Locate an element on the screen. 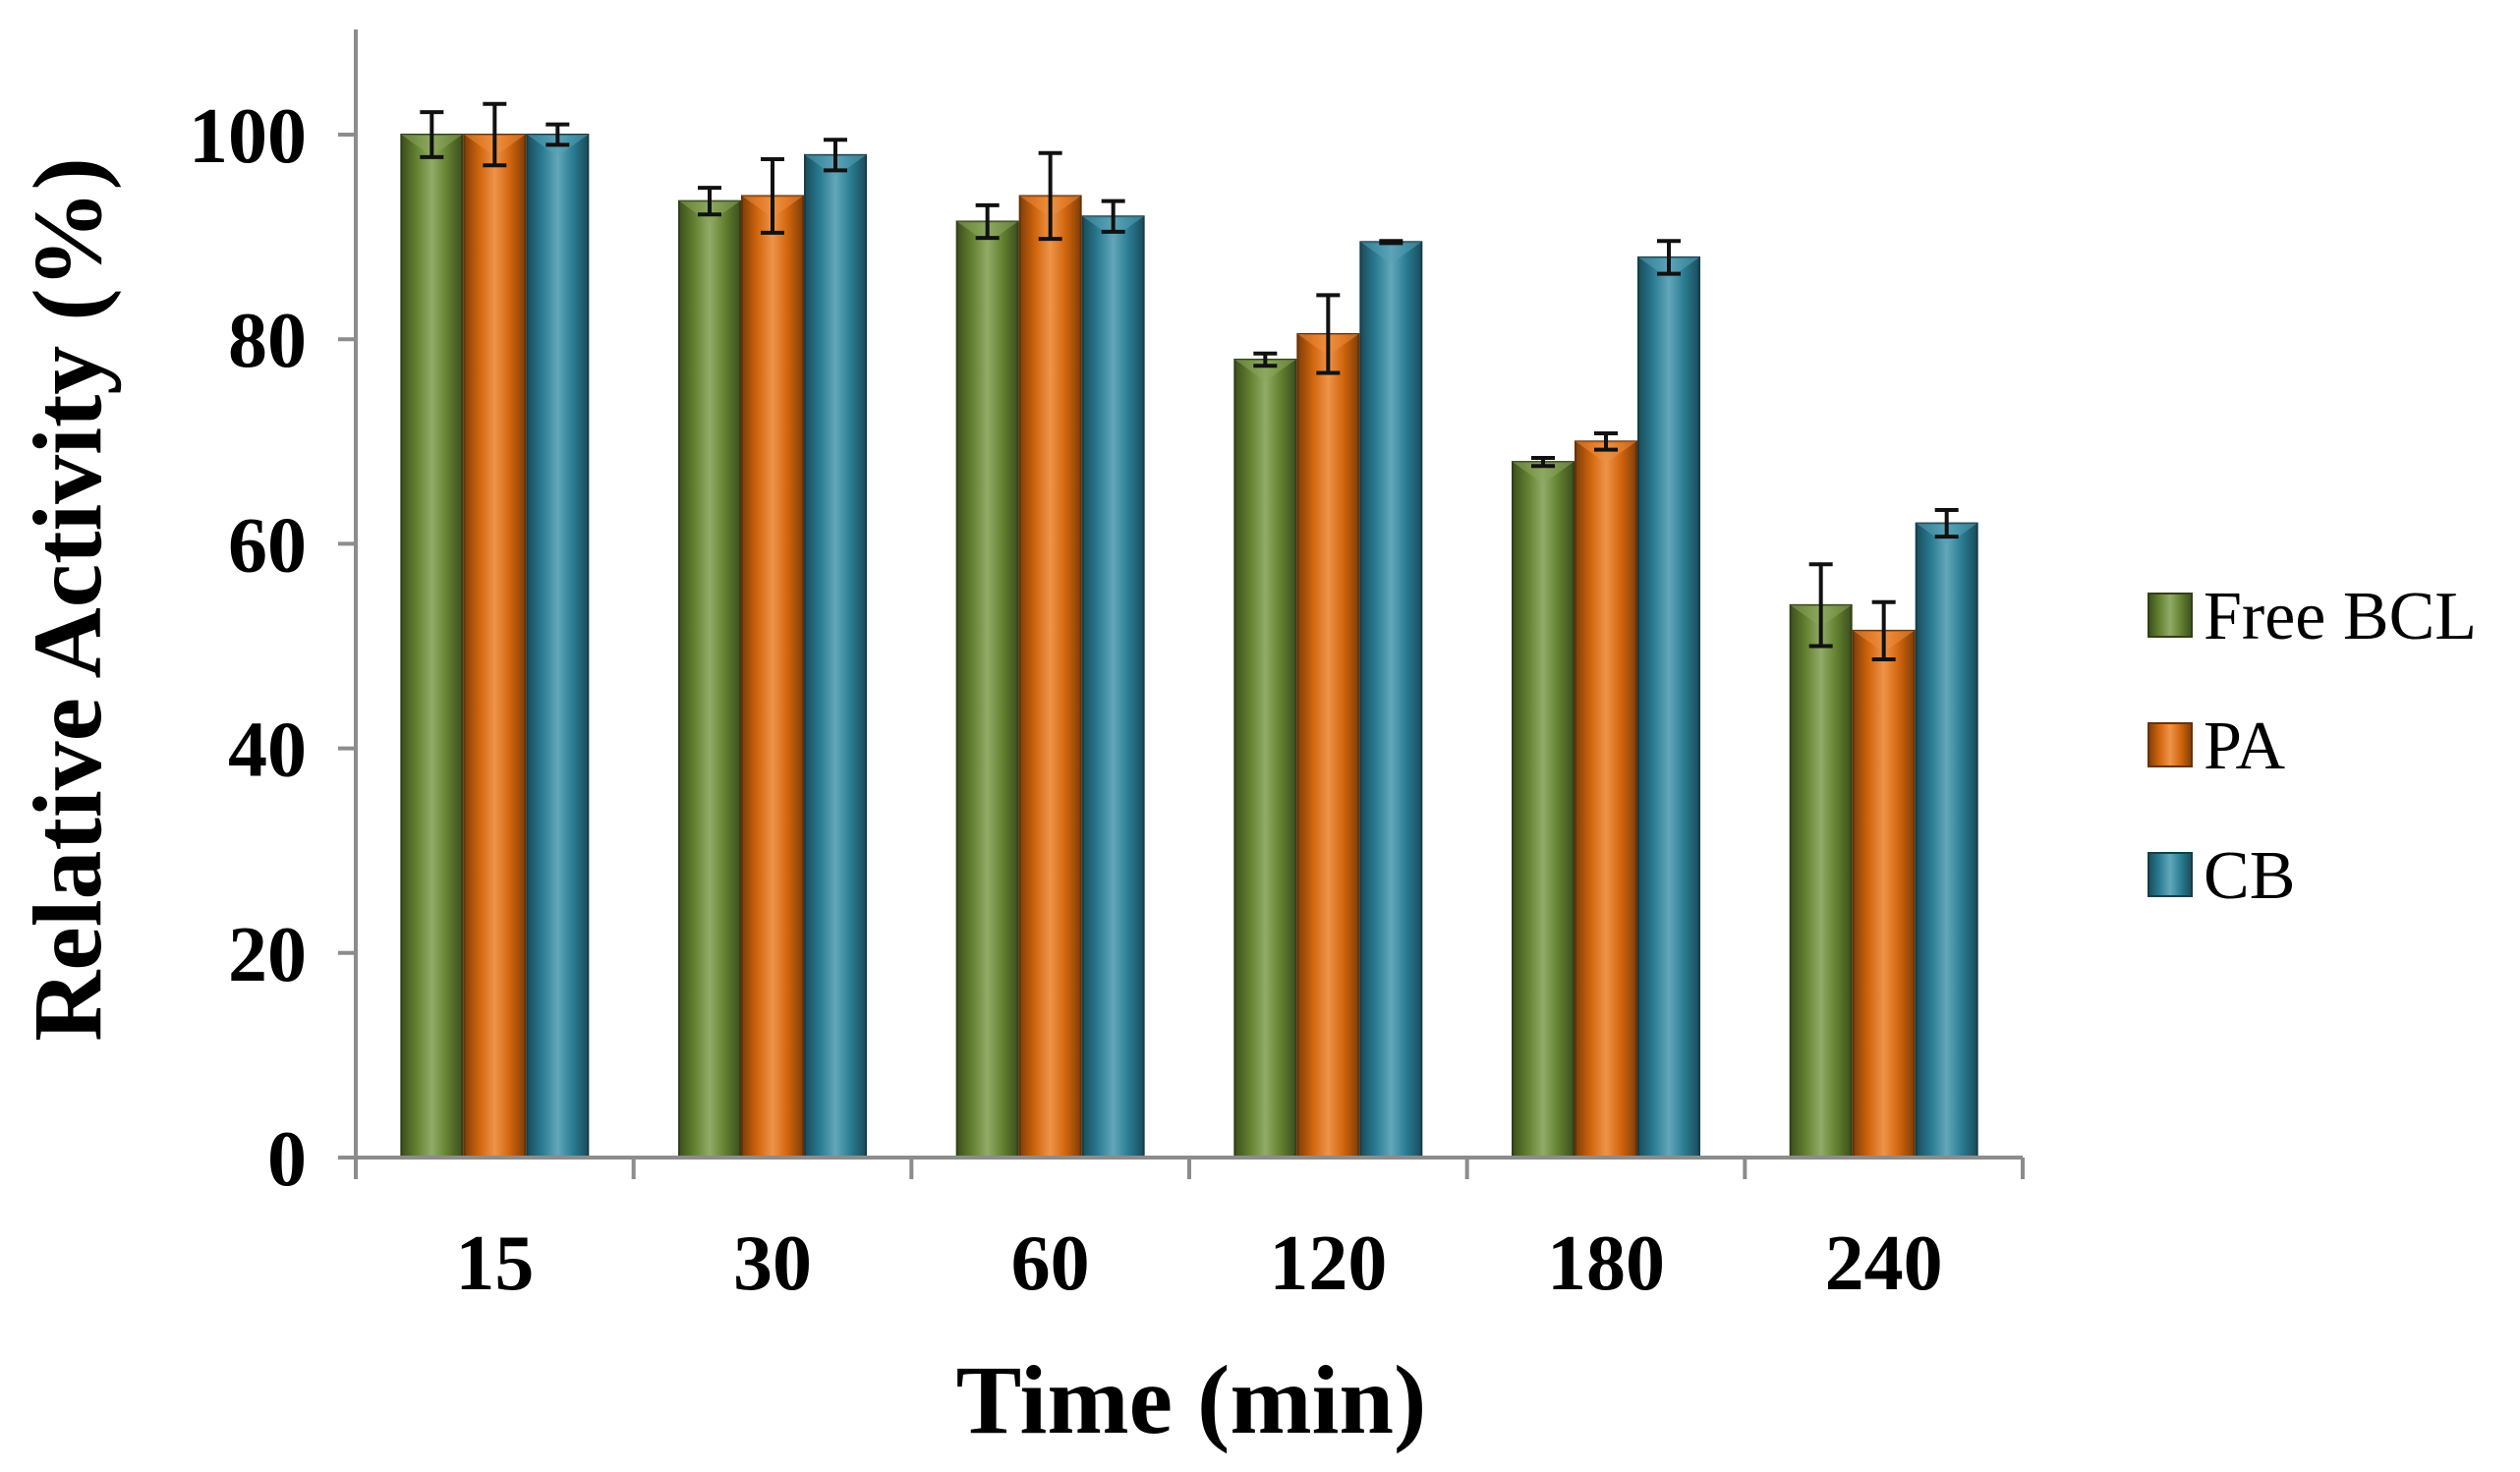  x-tick-label: 15 is located at coordinates (494, 1264).